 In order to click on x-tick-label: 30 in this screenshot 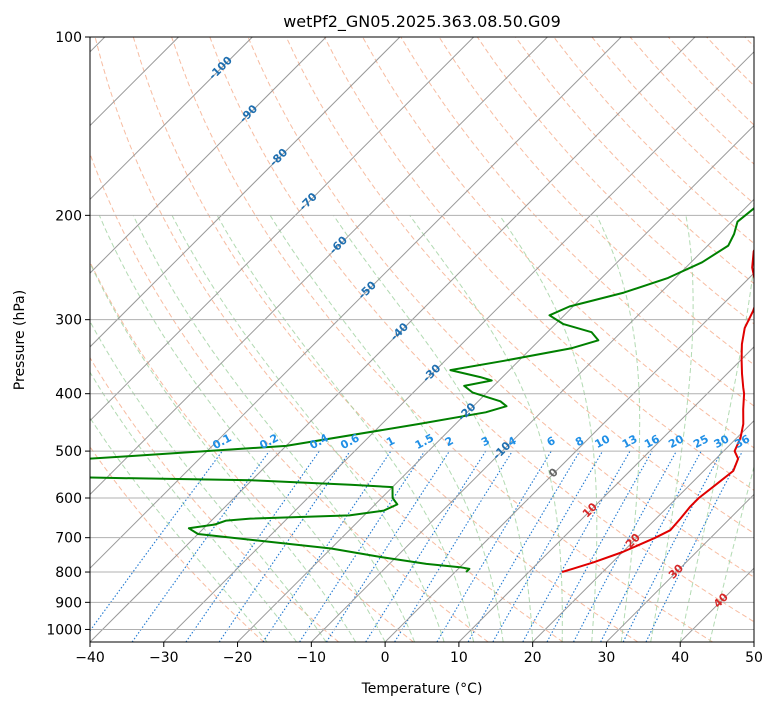, I will do `click(607, 658)`.